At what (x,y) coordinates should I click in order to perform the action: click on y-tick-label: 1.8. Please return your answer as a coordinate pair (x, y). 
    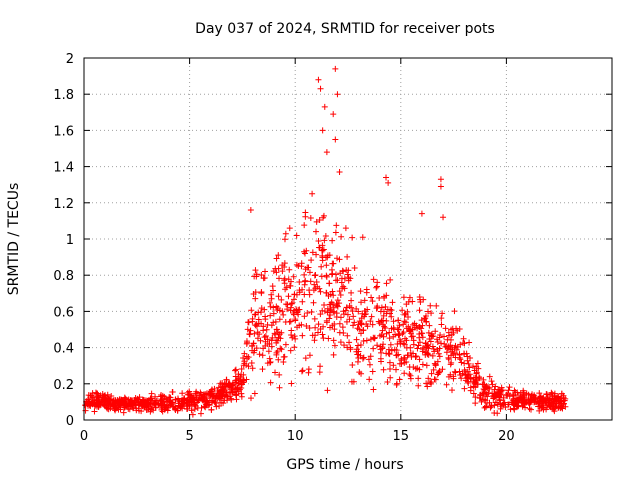
    Looking at the image, I should click on (63, 95).